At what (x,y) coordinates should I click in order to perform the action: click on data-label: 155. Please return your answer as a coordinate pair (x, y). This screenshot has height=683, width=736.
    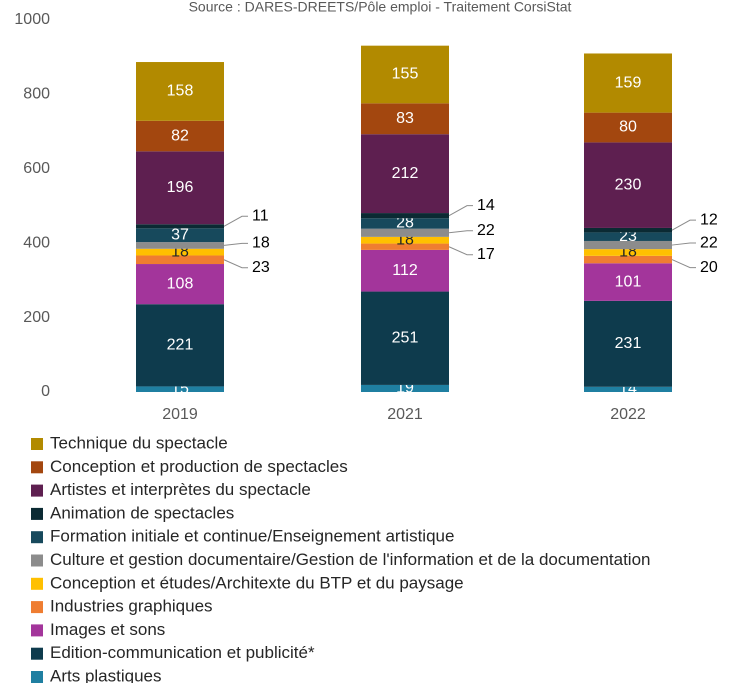
    Looking at the image, I should click on (405, 74).